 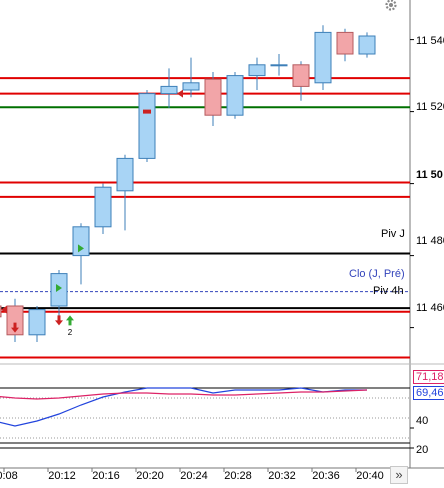 What do you see at coordinates (430, 107) in the screenshot?
I see `price-axis-label-11520: 11 520` at bounding box center [430, 107].